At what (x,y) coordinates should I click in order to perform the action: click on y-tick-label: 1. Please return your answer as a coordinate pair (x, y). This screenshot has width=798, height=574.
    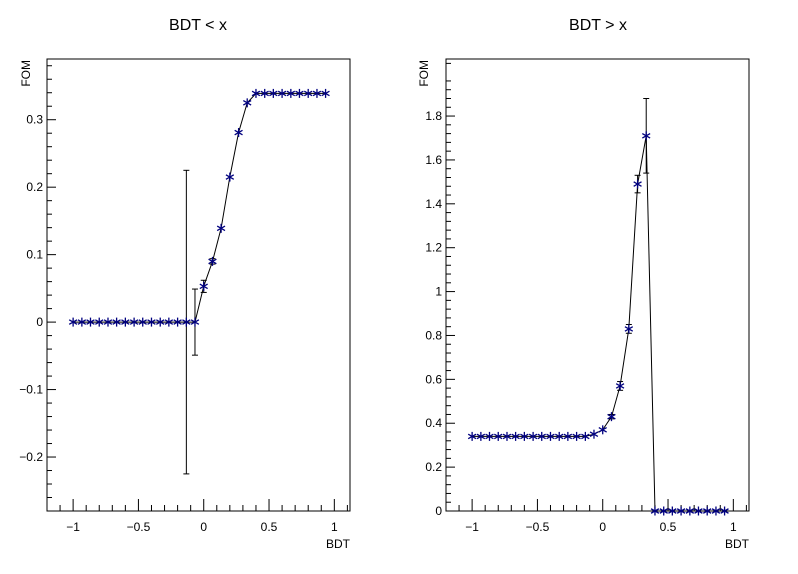
    Looking at the image, I should click on (438, 292).